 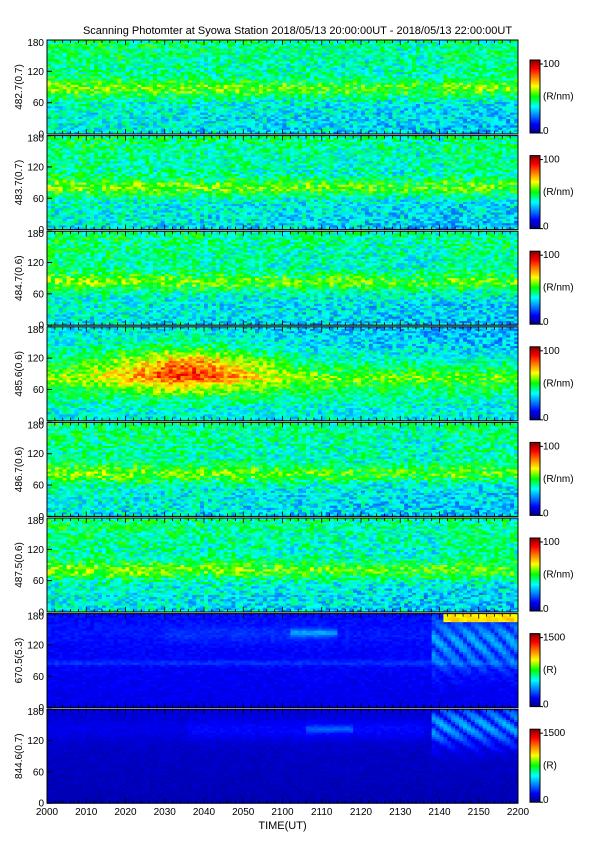 What do you see at coordinates (19, 565) in the screenshot?
I see `panel-ylabel: 487.5(0.6)` at bounding box center [19, 565].